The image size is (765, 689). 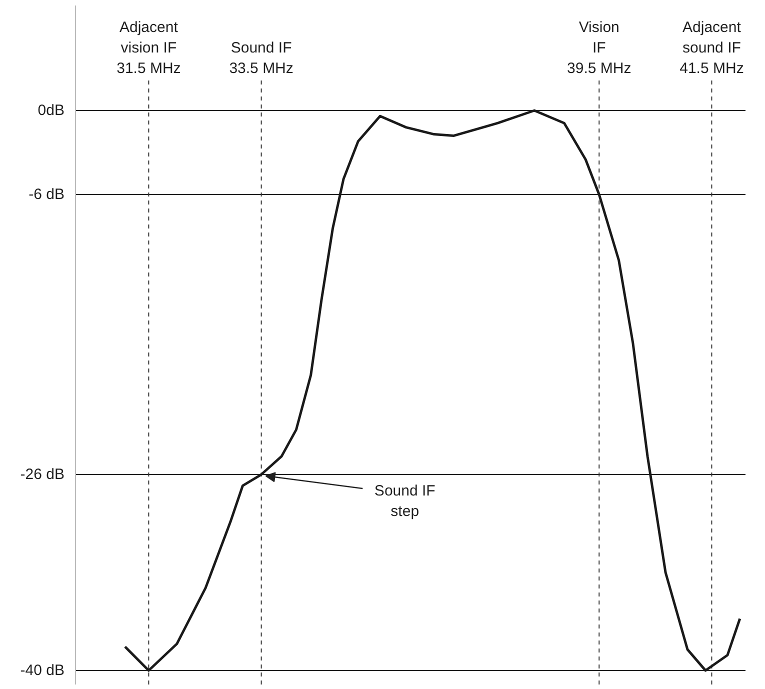 What do you see at coordinates (405, 501) in the screenshot?
I see `annotation: Sound IF step` at bounding box center [405, 501].